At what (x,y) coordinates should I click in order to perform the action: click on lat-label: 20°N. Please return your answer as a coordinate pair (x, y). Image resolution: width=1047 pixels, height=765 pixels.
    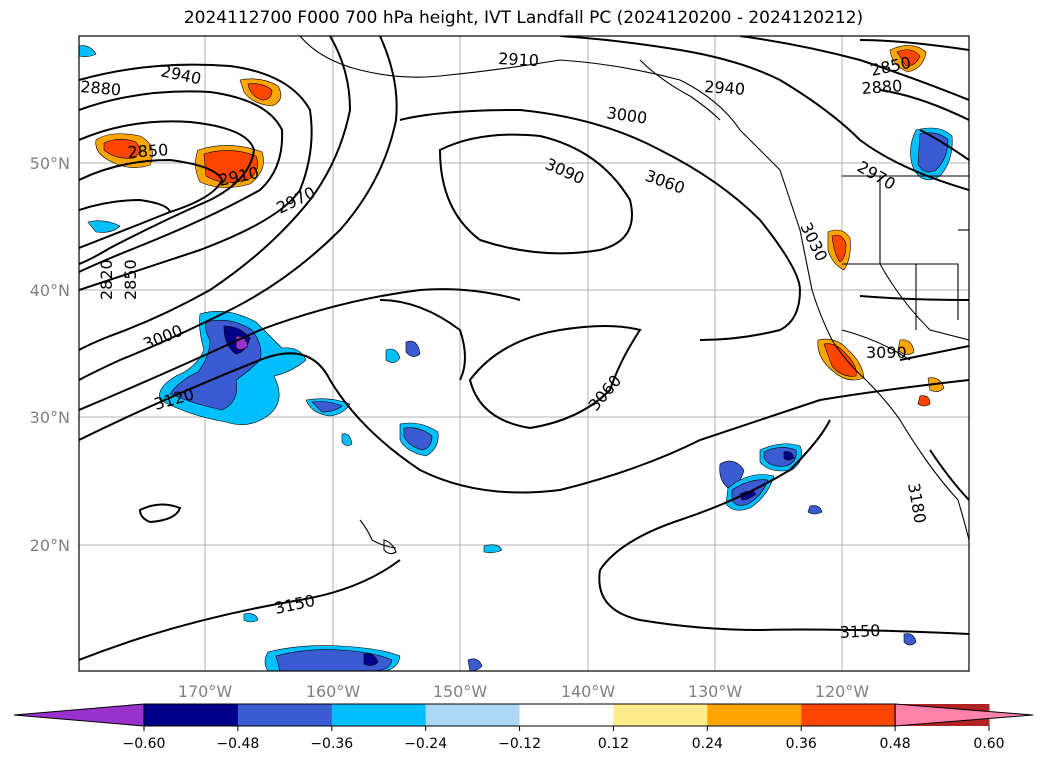
    Looking at the image, I should click on (50, 545).